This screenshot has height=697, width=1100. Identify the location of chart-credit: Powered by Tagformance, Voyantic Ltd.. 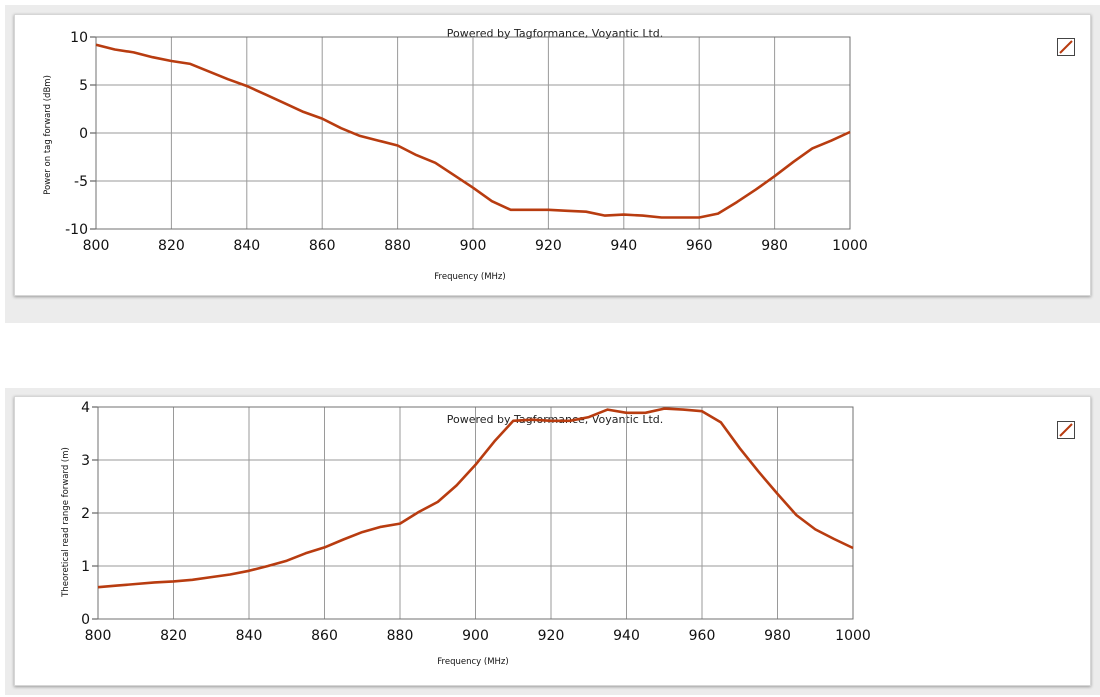
(555, 33).